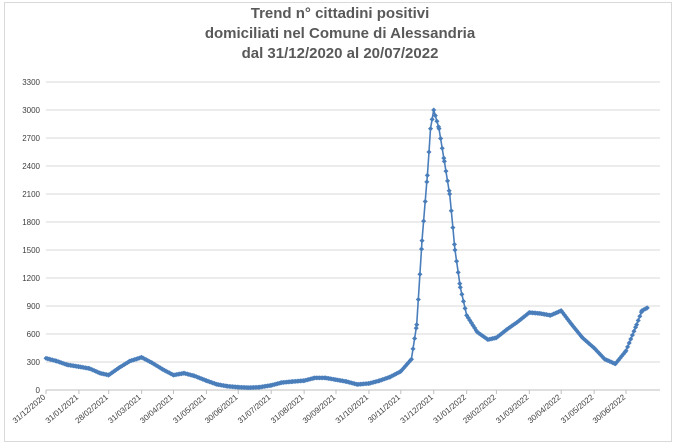 The width and height of the screenshot is (680, 448). What do you see at coordinates (340, 53) in the screenshot?
I see `chart-title-line-3: dal 31/12/2020 al 20/07/2022` at bounding box center [340, 53].